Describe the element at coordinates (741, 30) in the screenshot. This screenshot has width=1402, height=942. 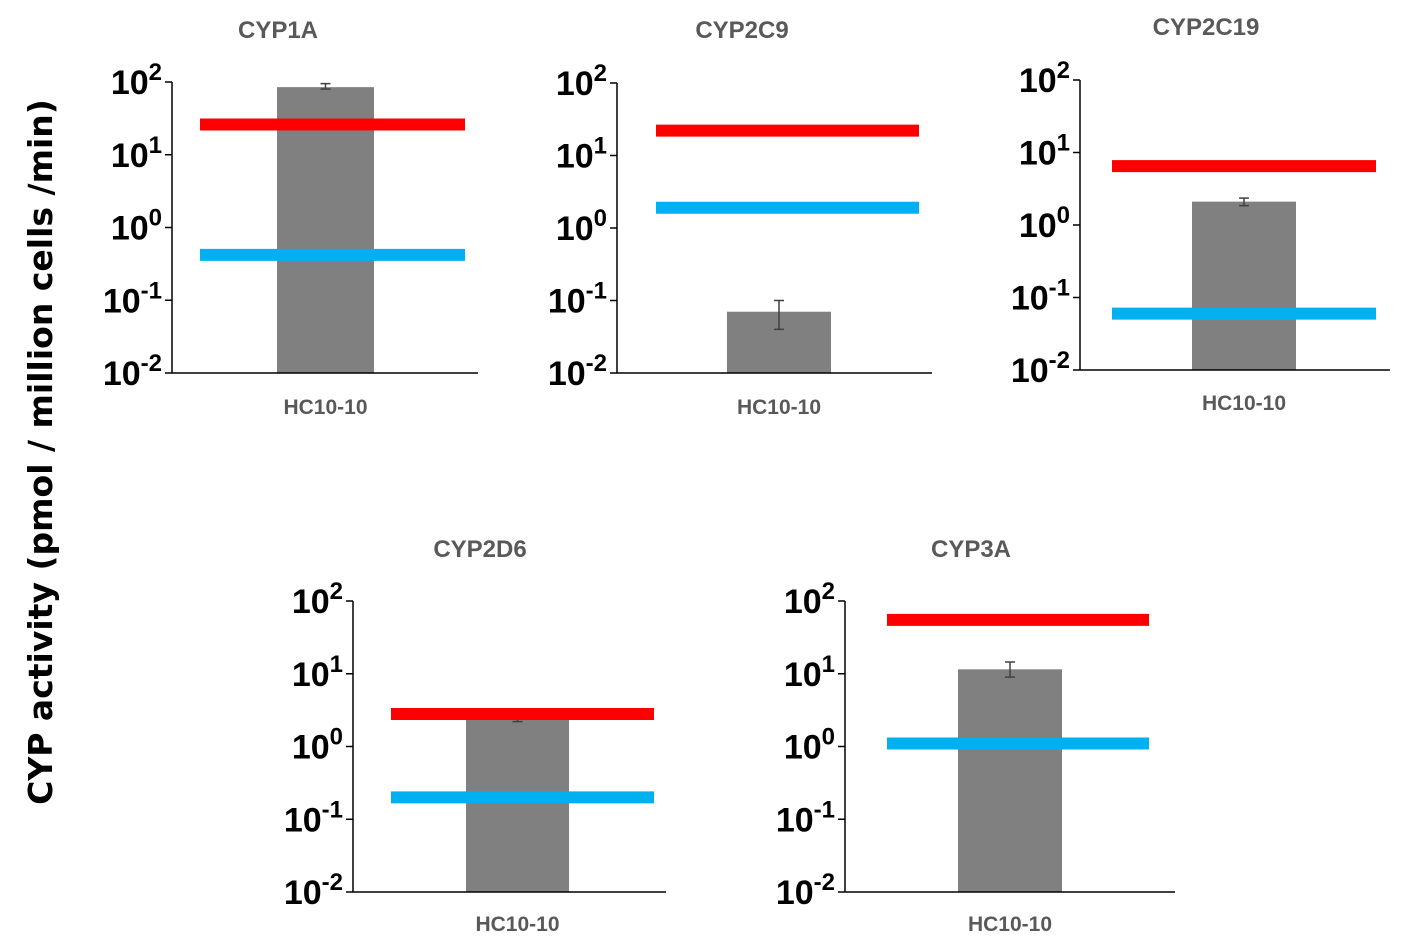
I see `chart-title: CYP2C9` at that location.